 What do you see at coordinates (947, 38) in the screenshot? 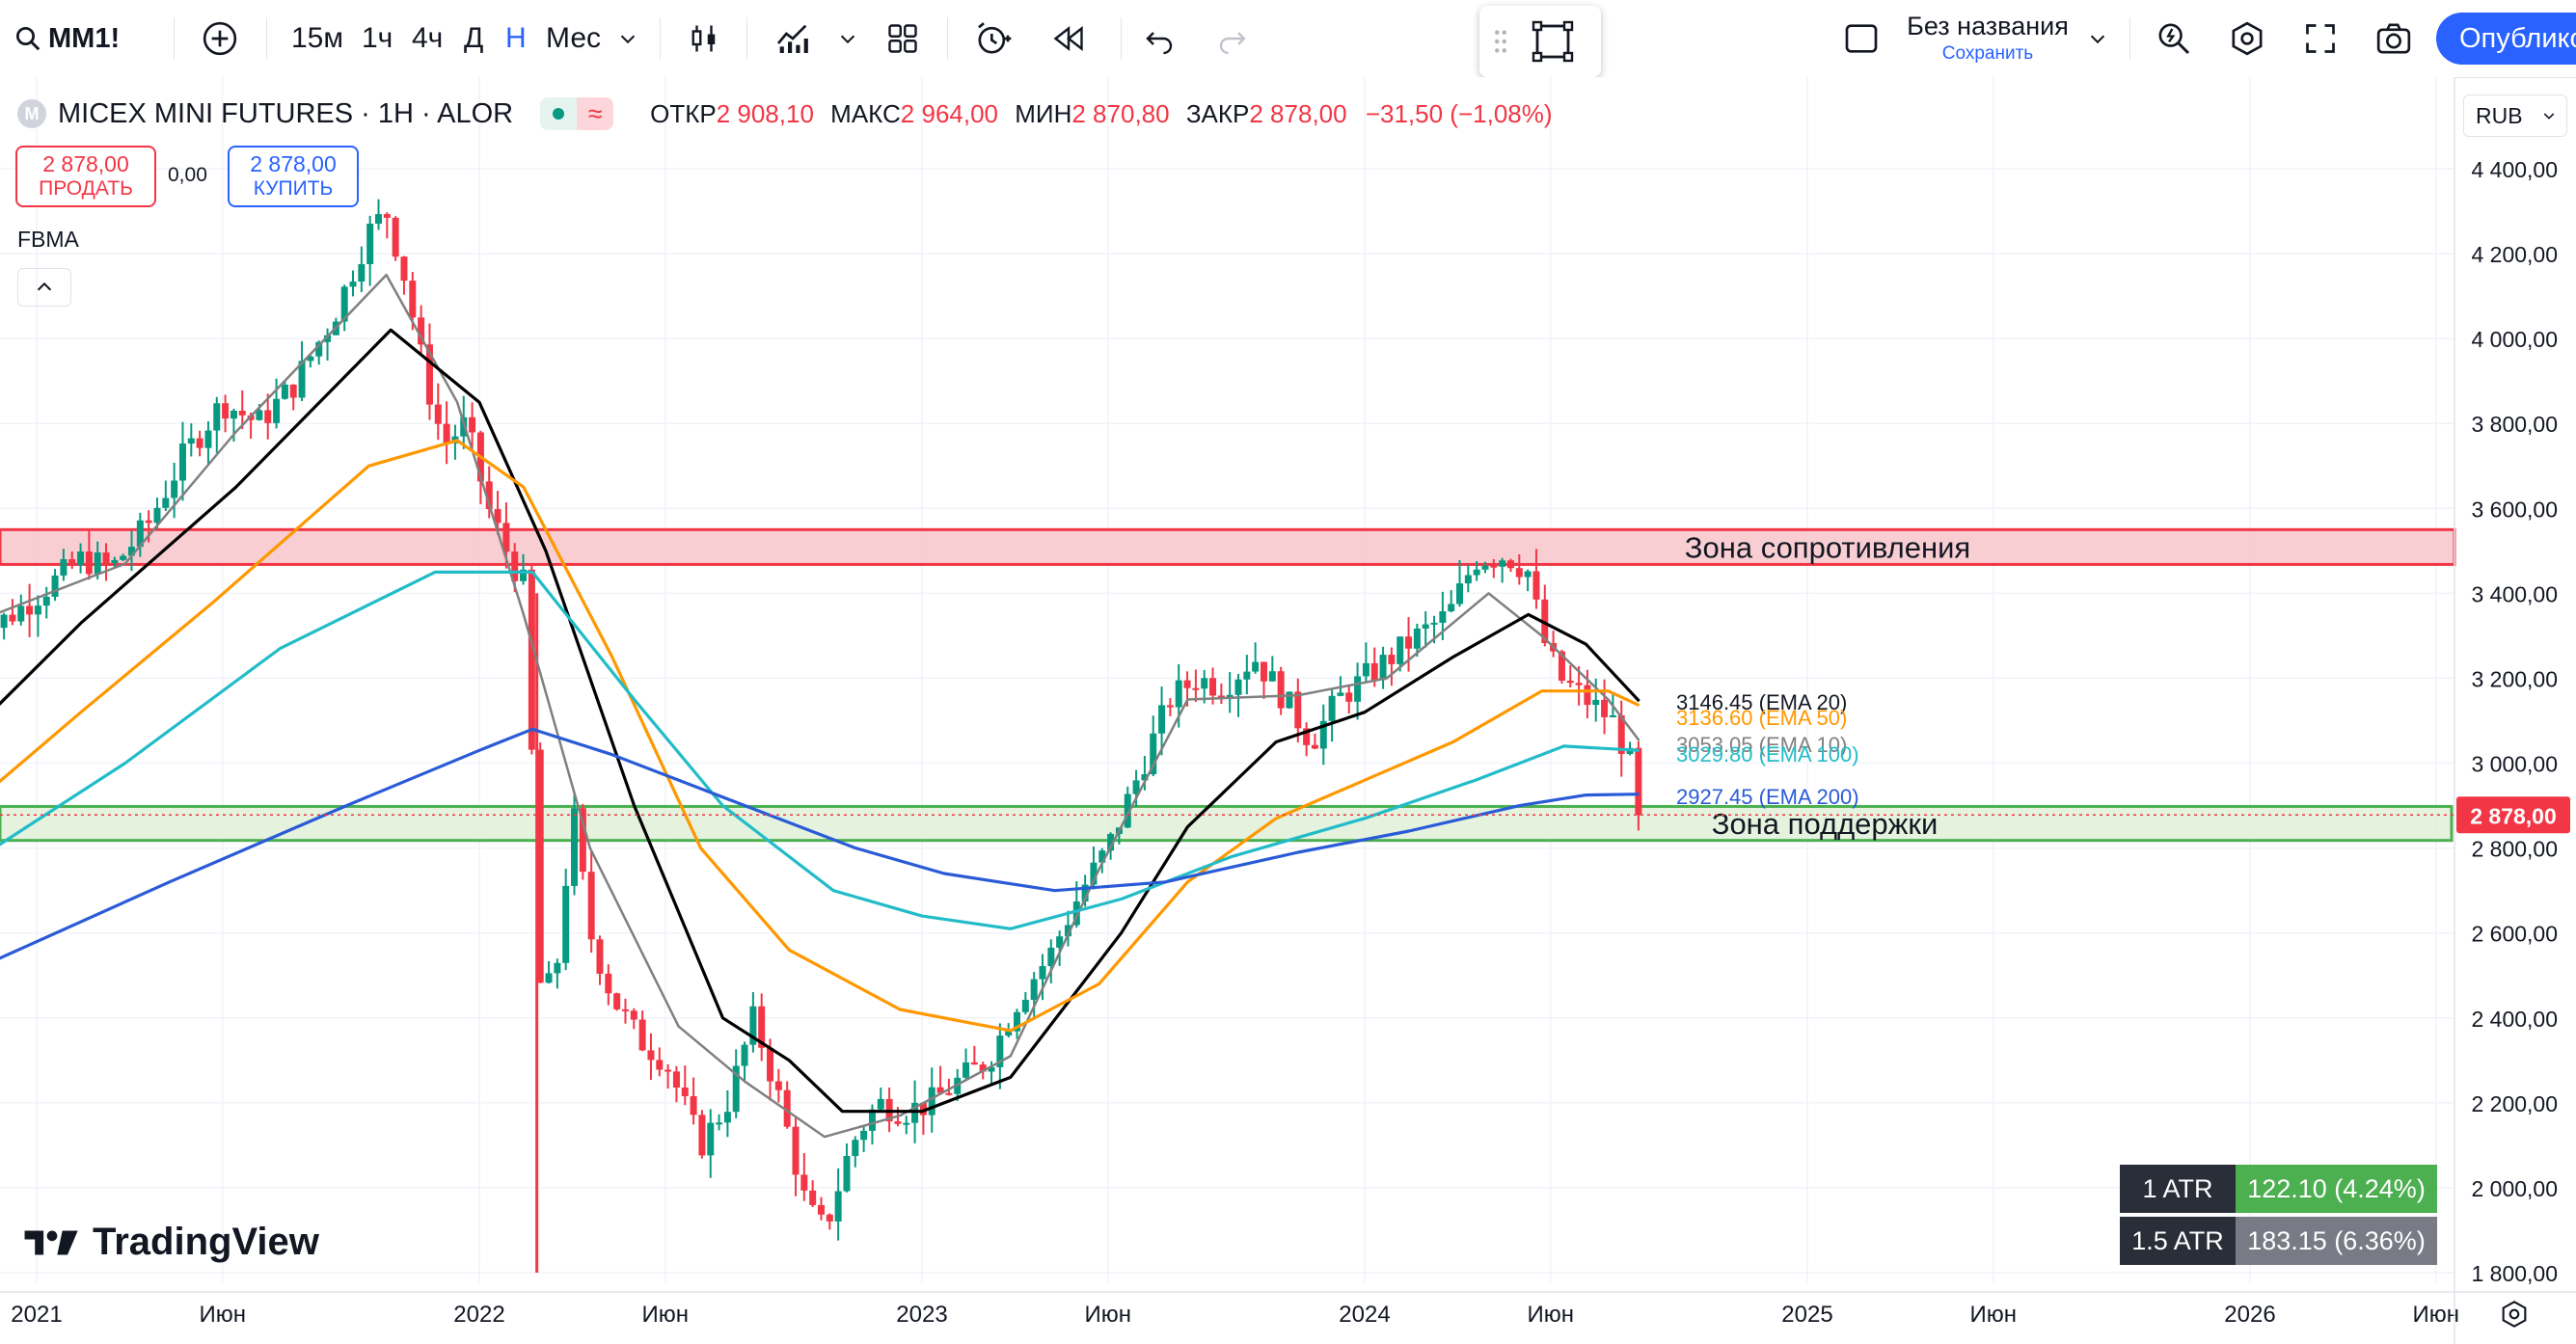
I see `divider` at bounding box center [947, 38].